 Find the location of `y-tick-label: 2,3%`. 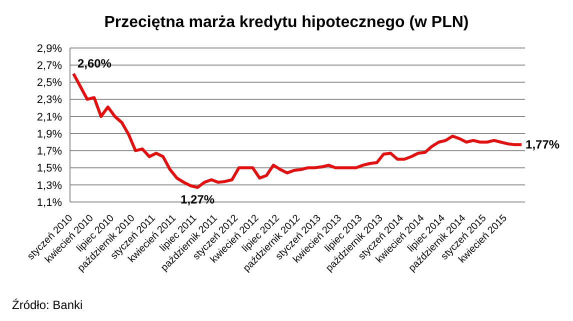

y-tick-label: 2,3% is located at coordinates (49, 100).